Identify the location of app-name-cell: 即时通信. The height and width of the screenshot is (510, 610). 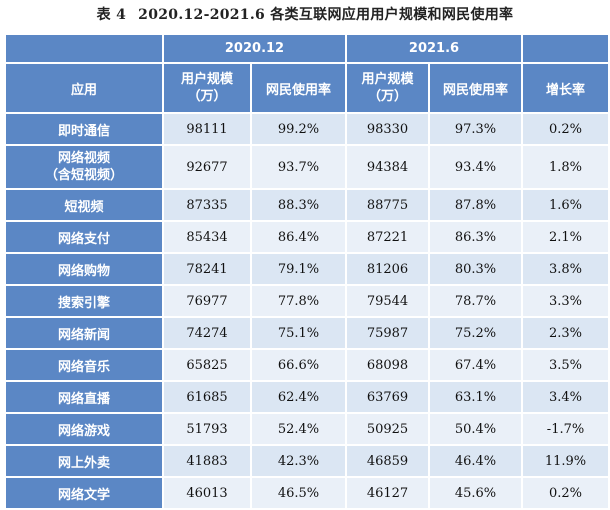
(84, 129).